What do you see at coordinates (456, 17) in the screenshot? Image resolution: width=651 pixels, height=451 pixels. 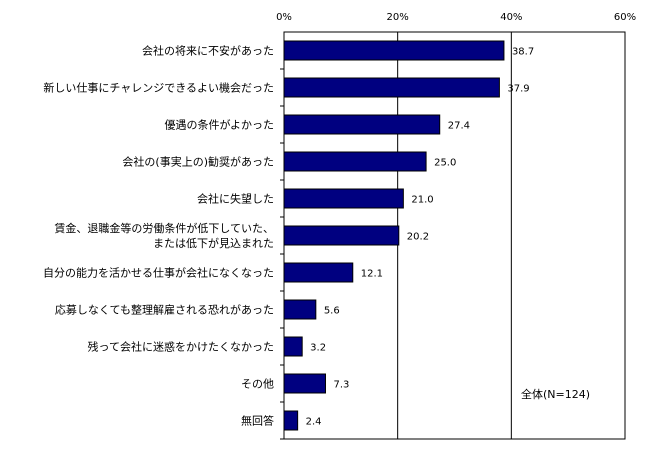 I see `x-axis-tick-labels: 0% 20% 40% 60%` at bounding box center [456, 17].